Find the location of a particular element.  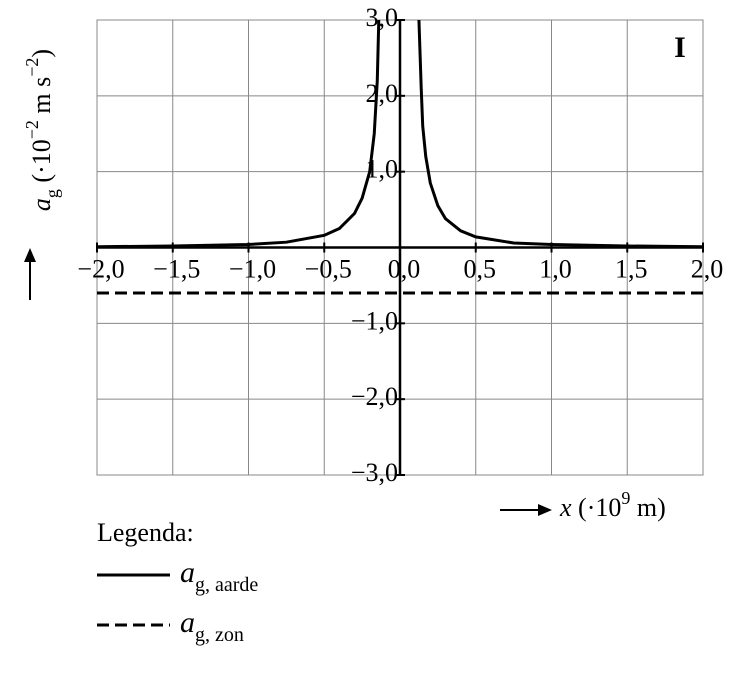

x-tick-label: 1,0 is located at coordinates (555, 268).